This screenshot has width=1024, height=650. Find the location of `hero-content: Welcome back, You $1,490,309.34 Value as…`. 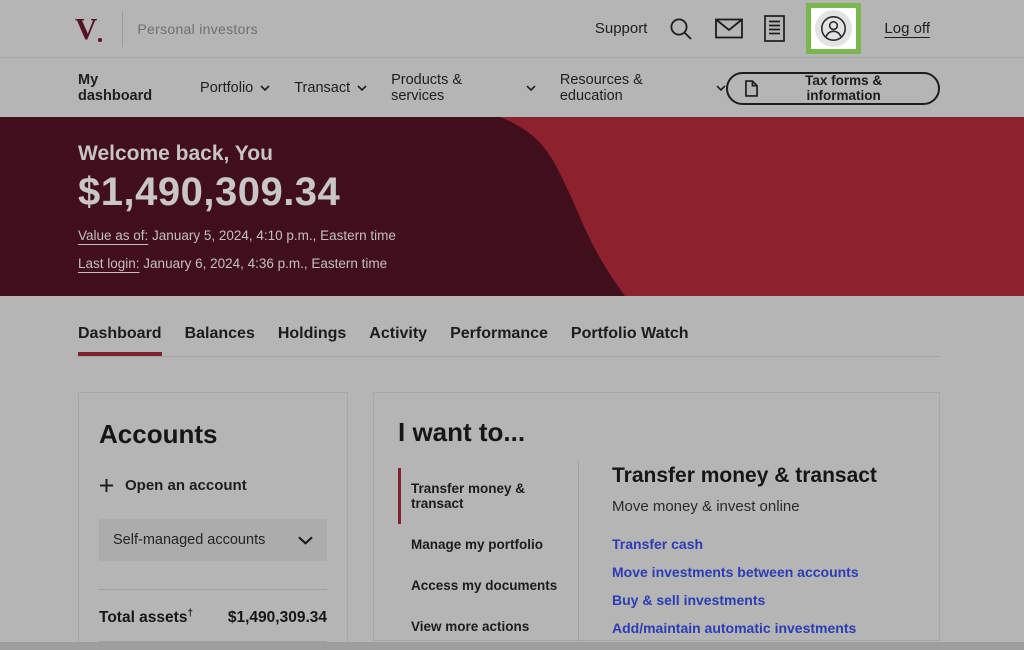

hero-content: Welcome back, You $1,490,309.34 Value as… is located at coordinates (237, 206).